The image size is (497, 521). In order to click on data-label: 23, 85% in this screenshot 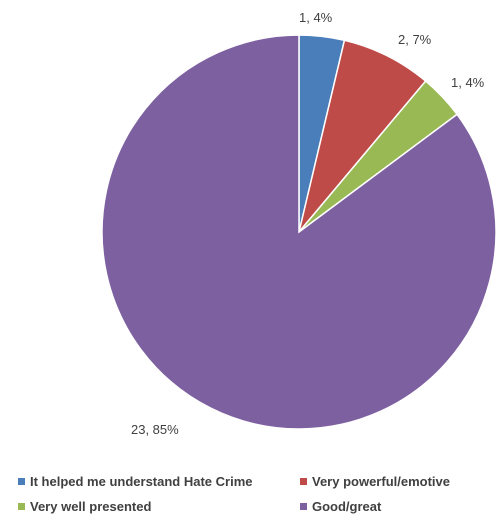, I will do `click(155, 429)`.